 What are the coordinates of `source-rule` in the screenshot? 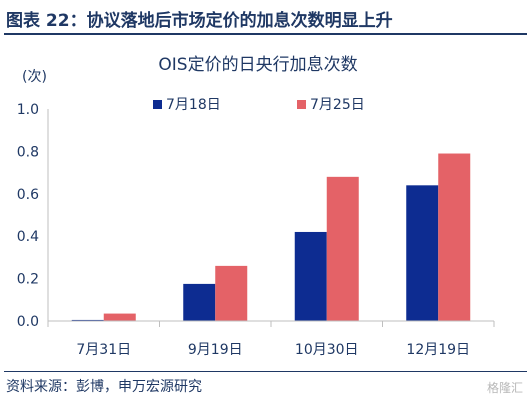 It's located at (265, 371).